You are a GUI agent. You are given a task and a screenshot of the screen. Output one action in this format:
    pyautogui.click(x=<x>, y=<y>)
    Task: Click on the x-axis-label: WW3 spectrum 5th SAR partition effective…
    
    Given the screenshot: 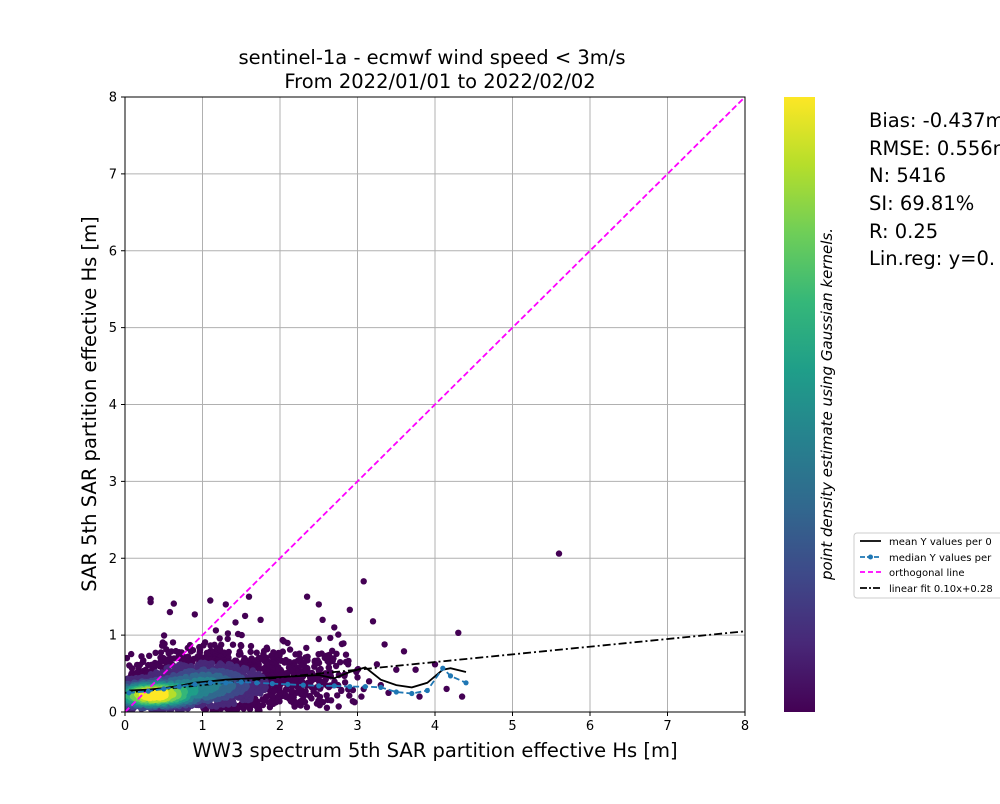 What is the action you would take?
    pyautogui.click(x=434, y=750)
    